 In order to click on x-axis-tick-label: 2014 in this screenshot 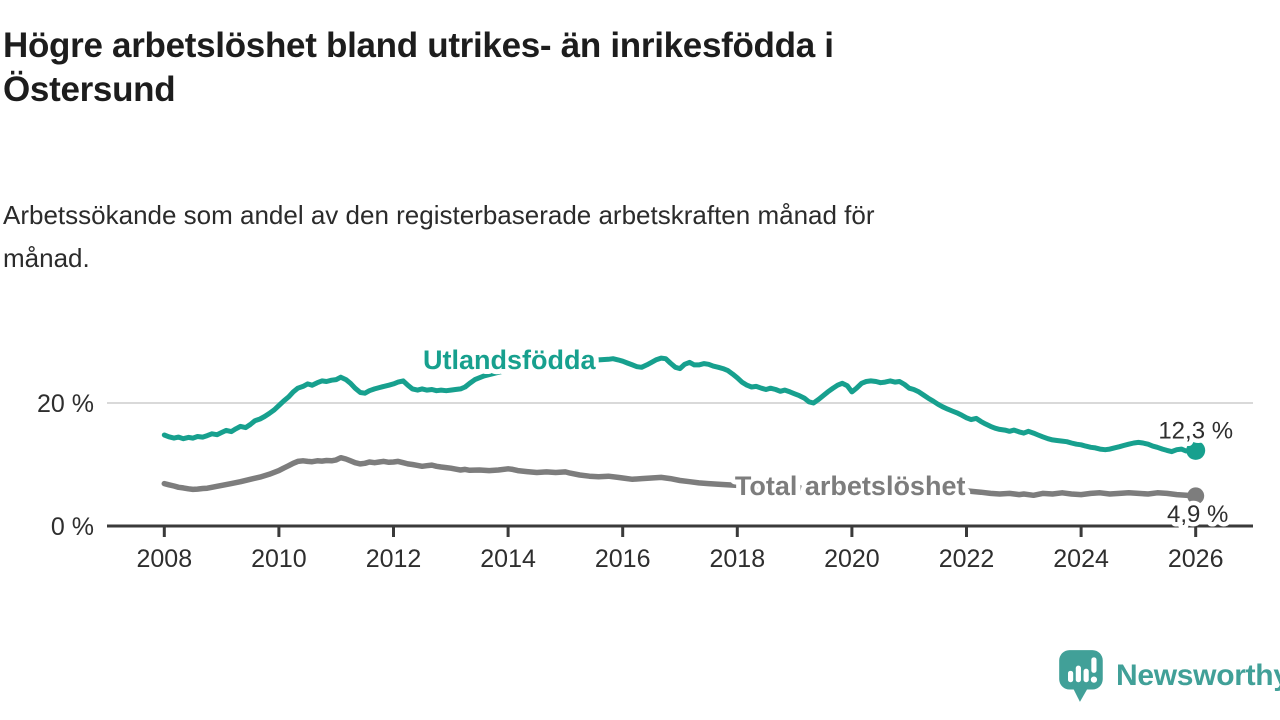, I will do `click(508, 559)`.